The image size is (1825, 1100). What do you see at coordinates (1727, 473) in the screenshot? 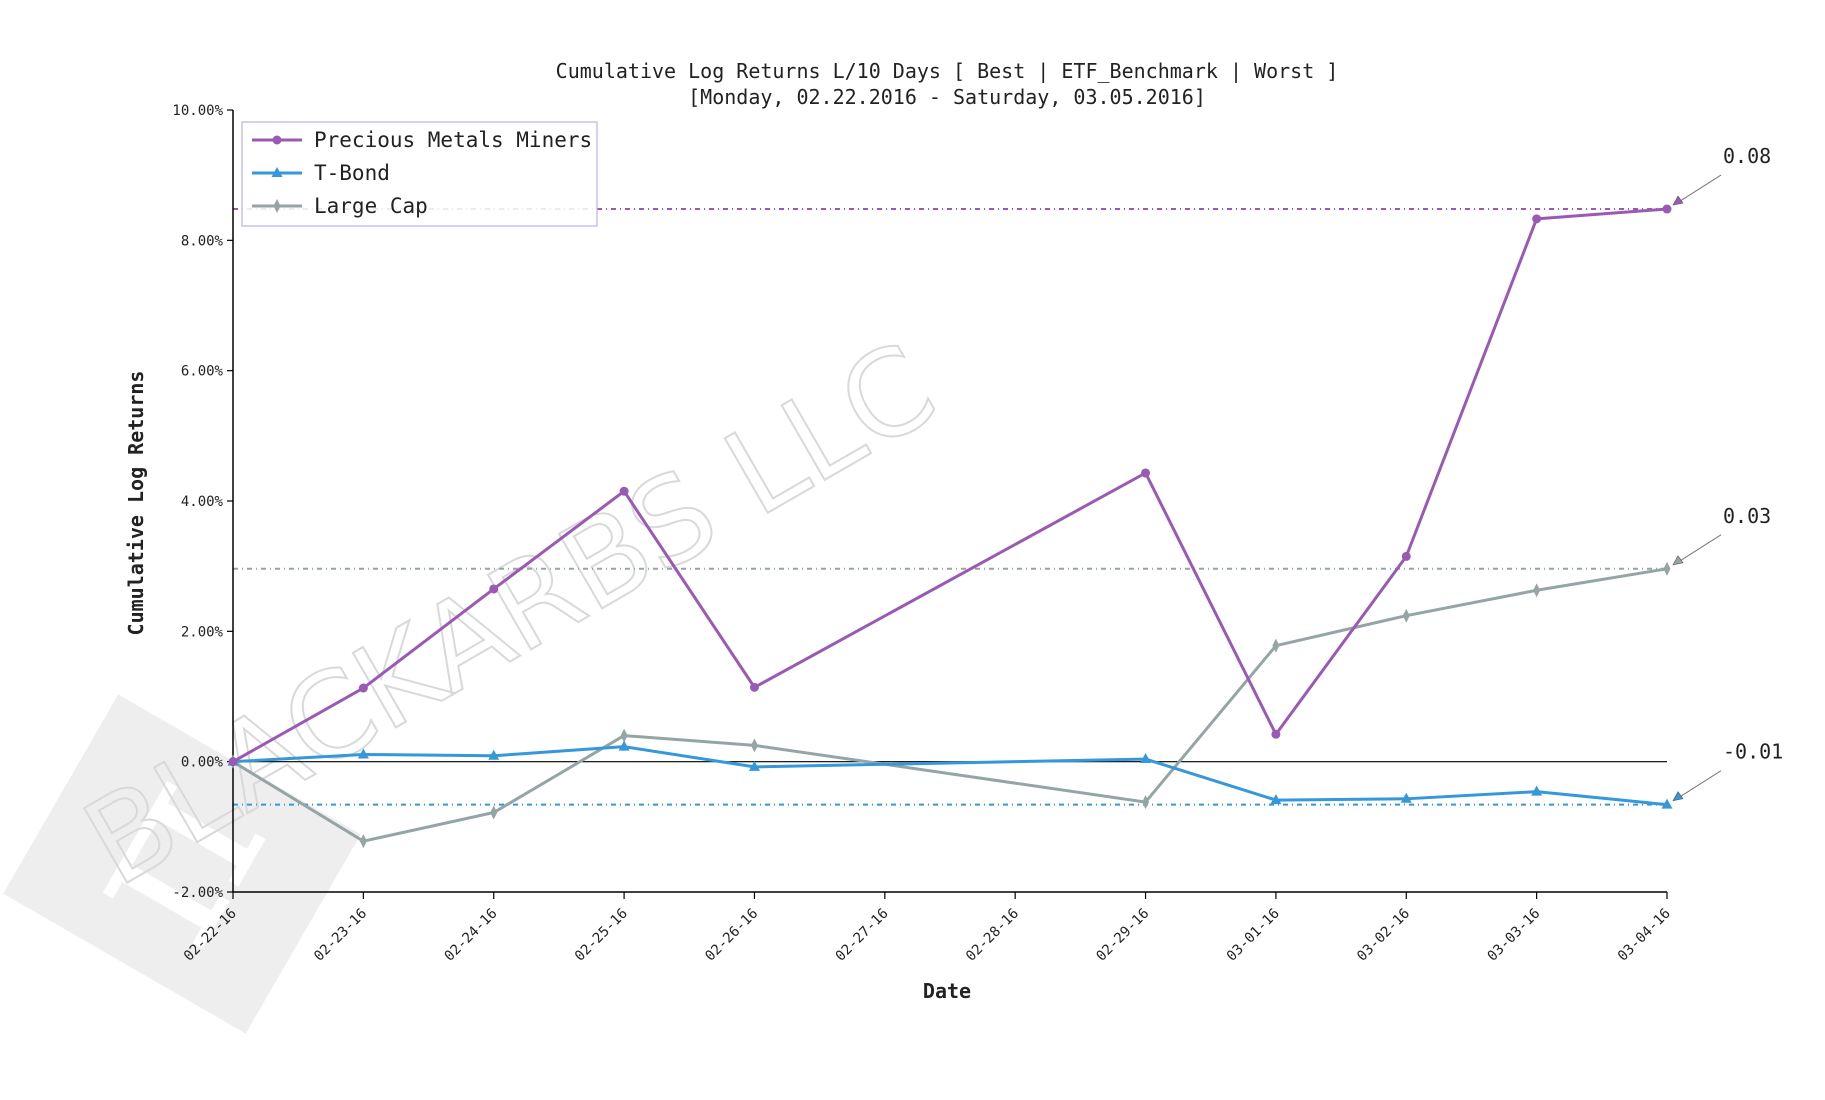
I see `annotations: 0.08 -0.01 0.03` at bounding box center [1727, 473].